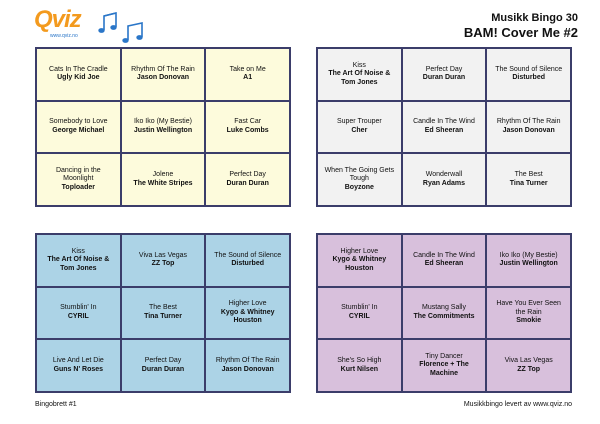  Describe the element at coordinates (444, 308) in the screenshot. I see `song-title: Mustang Sally` at that location.